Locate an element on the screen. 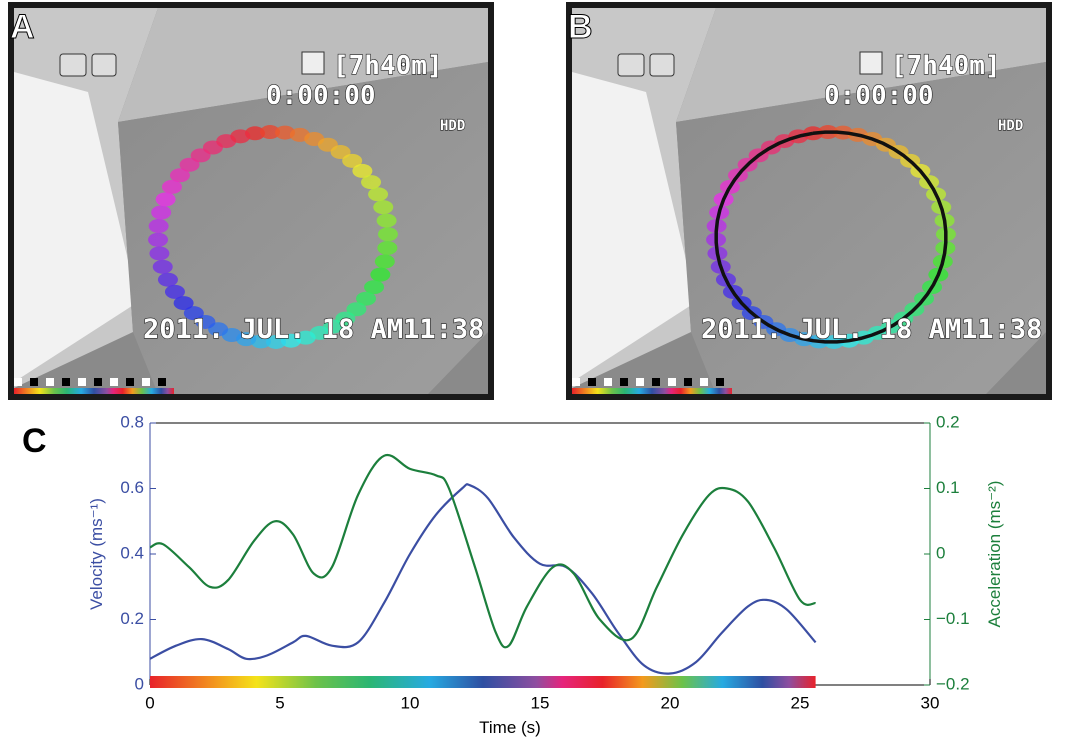 Image resolution: width=1068 pixels, height=738 pixels. y-tick-label: 0.8 is located at coordinates (132, 421).